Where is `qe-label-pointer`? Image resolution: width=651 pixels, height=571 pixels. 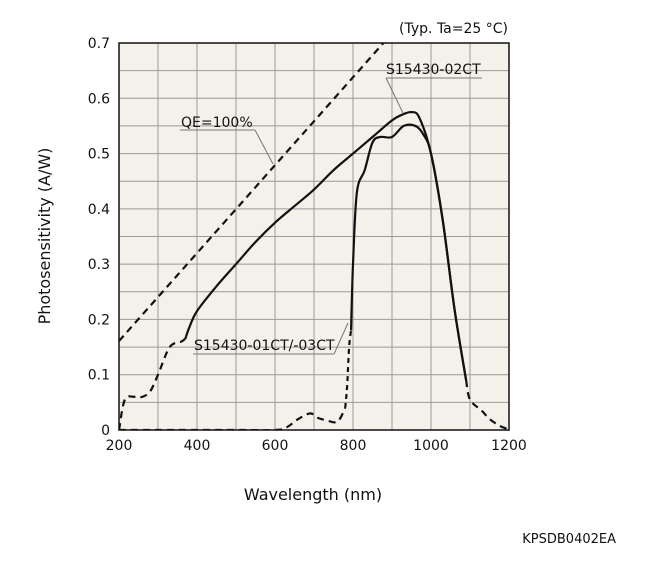
qe-label-pointer is located at coordinates (264, 147).